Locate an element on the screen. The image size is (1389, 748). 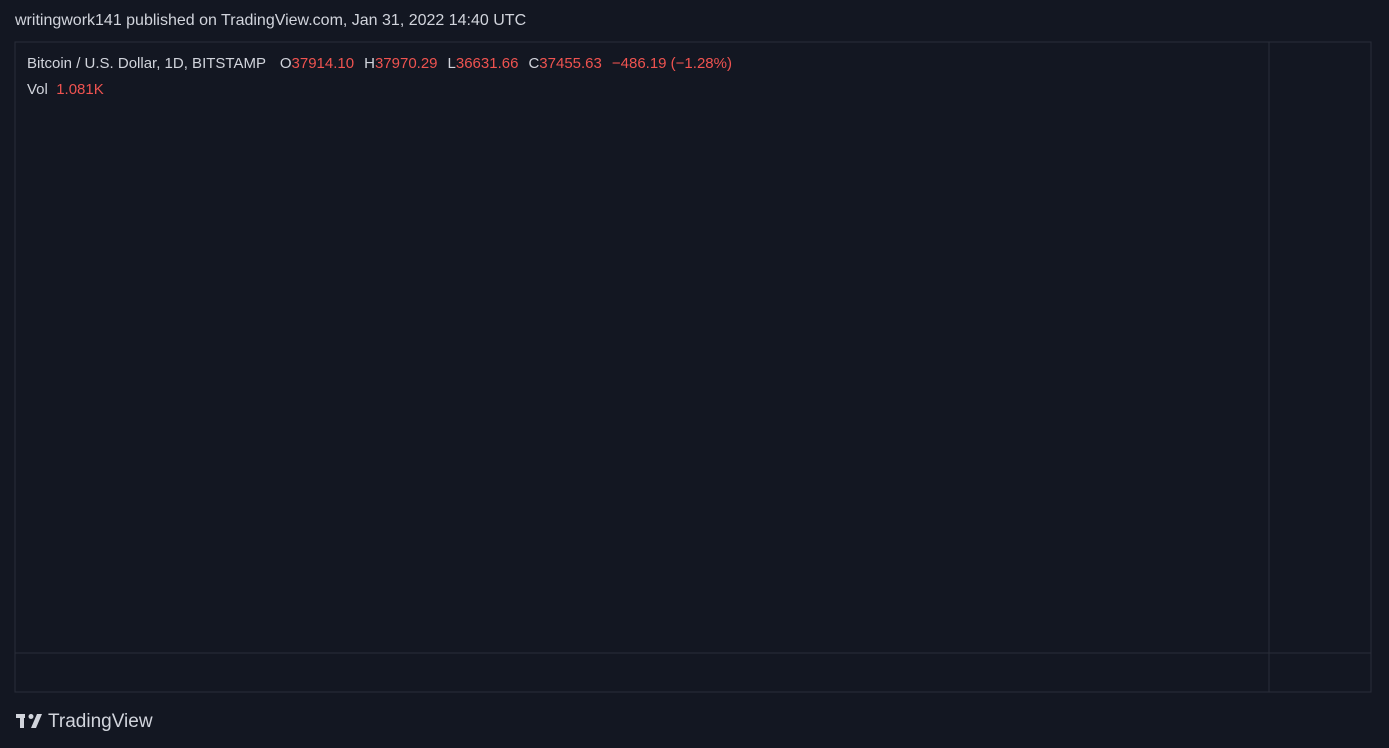
ohlc-key: C is located at coordinates (534, 63).